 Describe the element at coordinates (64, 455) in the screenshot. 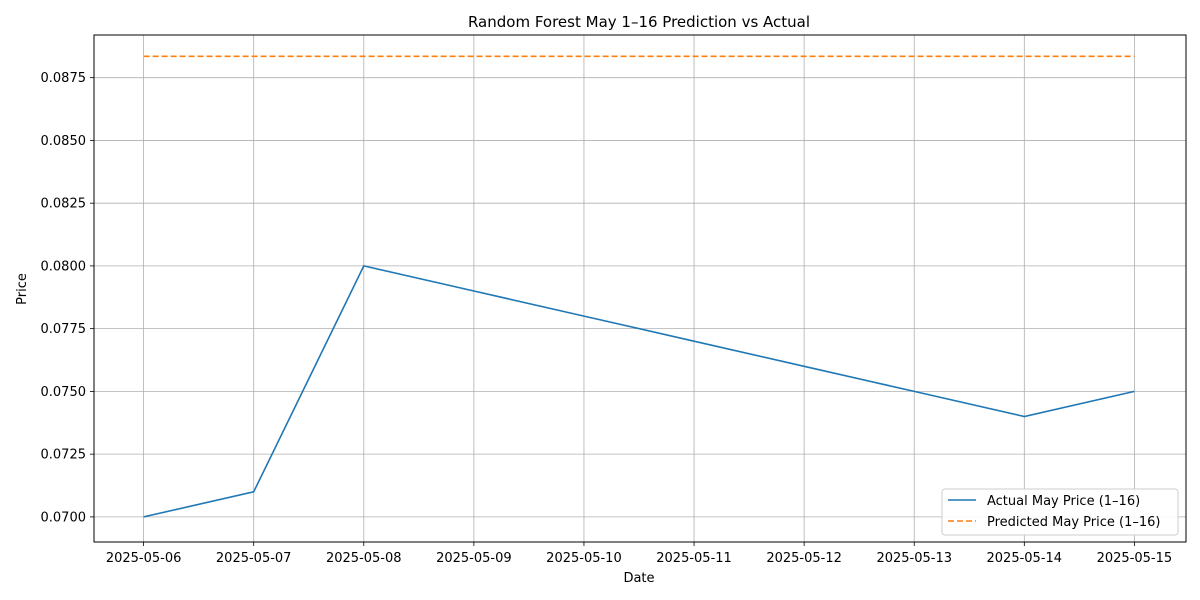

I see `y-tick-label: 0.0725` at that location.